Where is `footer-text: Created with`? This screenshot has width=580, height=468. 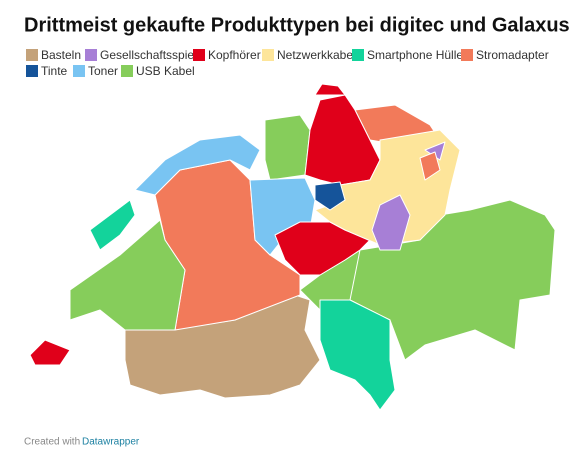
footer-text: Created with is located at coordinates (52, 442).